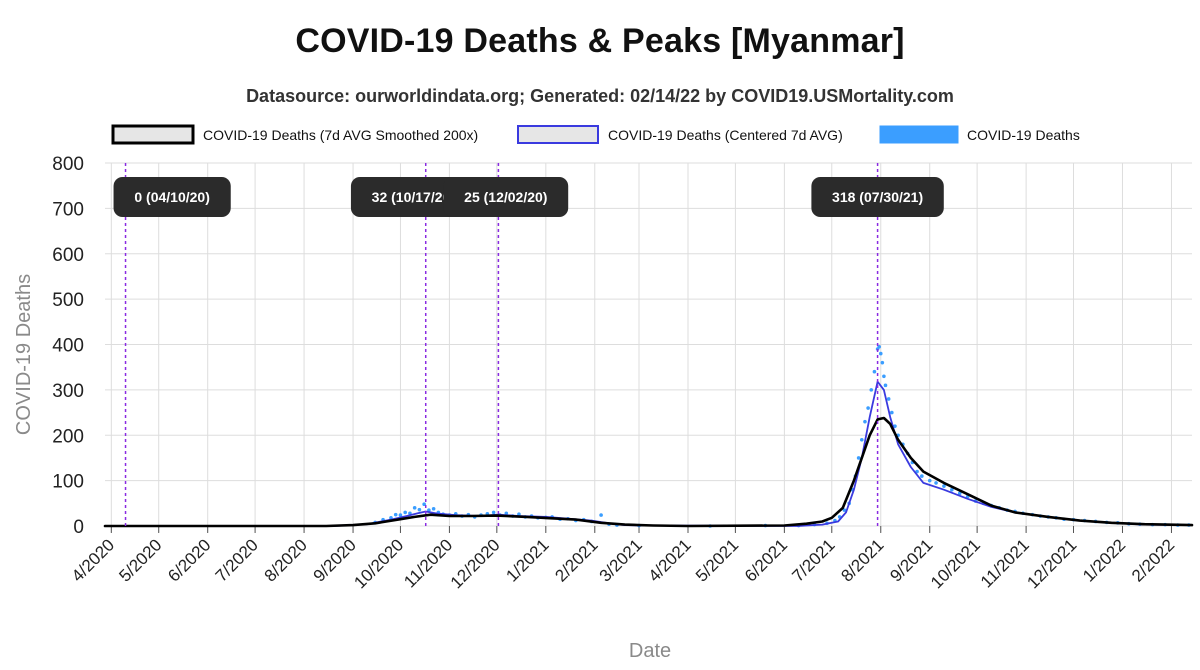  I want to click on chart-title: COVID-19 Deaths & Peaks [Myanmar], so click(600, 41).